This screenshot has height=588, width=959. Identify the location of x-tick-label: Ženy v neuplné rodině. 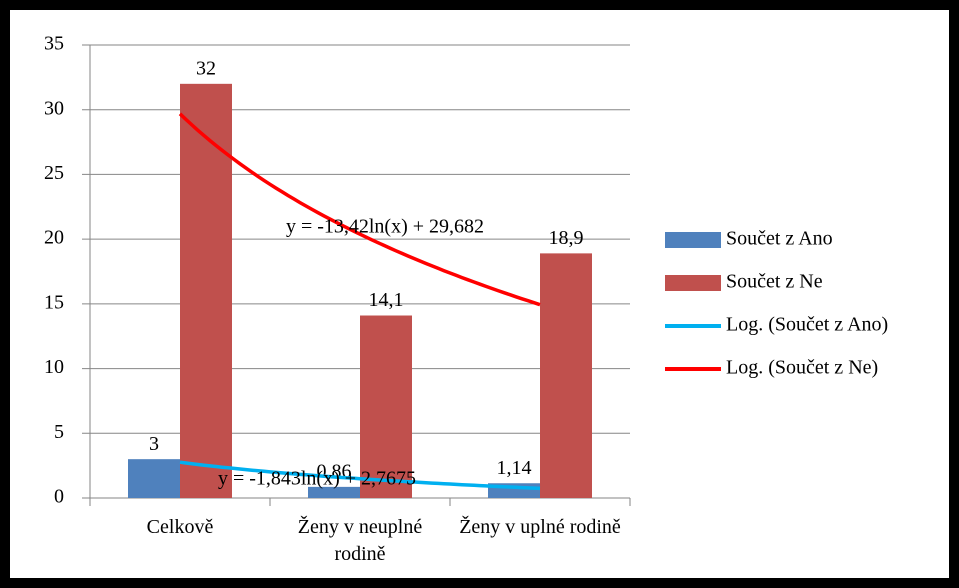
(360, 540).